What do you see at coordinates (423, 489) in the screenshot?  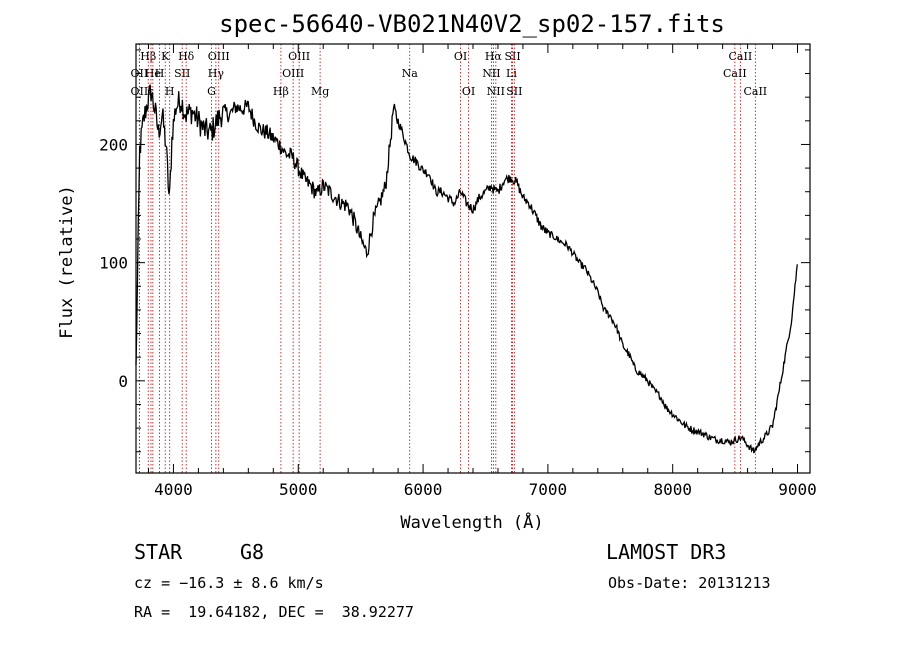 I see `x-tick-label: 6000` at bounding box center [423, 489].